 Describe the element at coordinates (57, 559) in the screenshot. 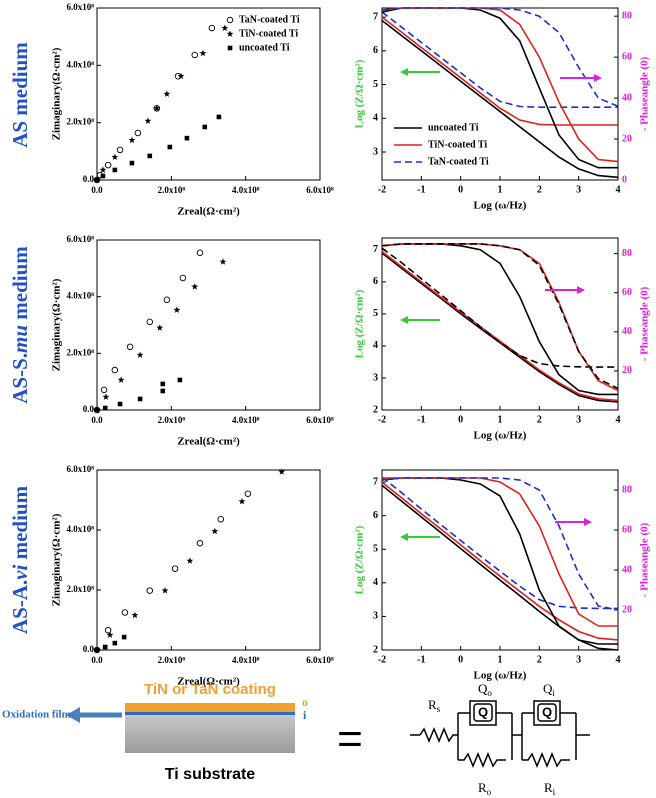

I see `y-axis-label: Zimaginary(Ω·cm²)` at that location.